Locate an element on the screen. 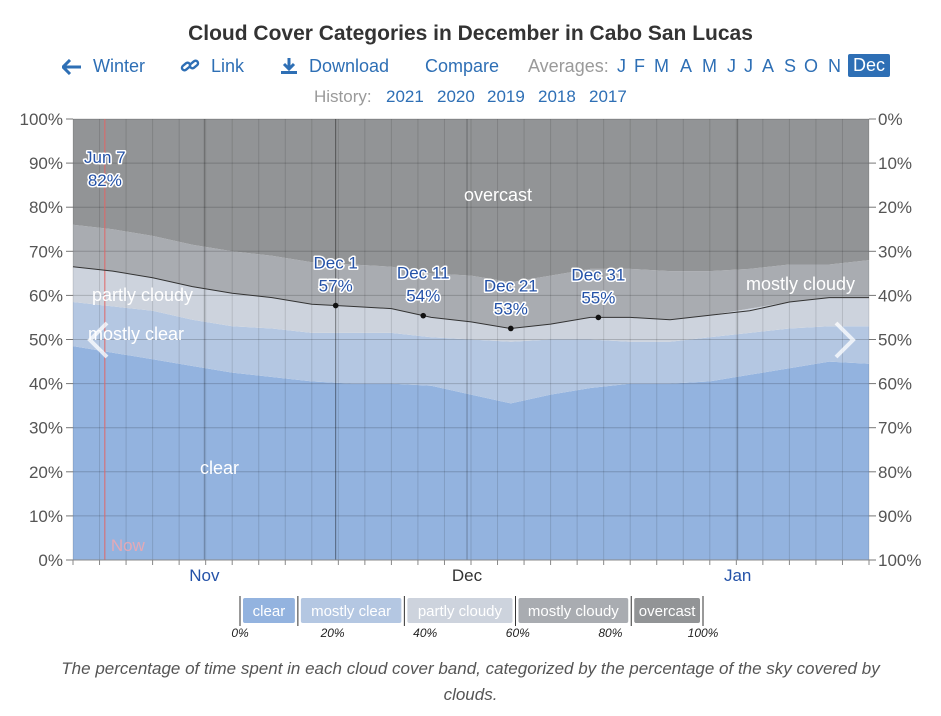 Image resolution: width=941 pixels, height=716 pixels. annotation-date: Dec 31 is located at coordinates (598, 274).